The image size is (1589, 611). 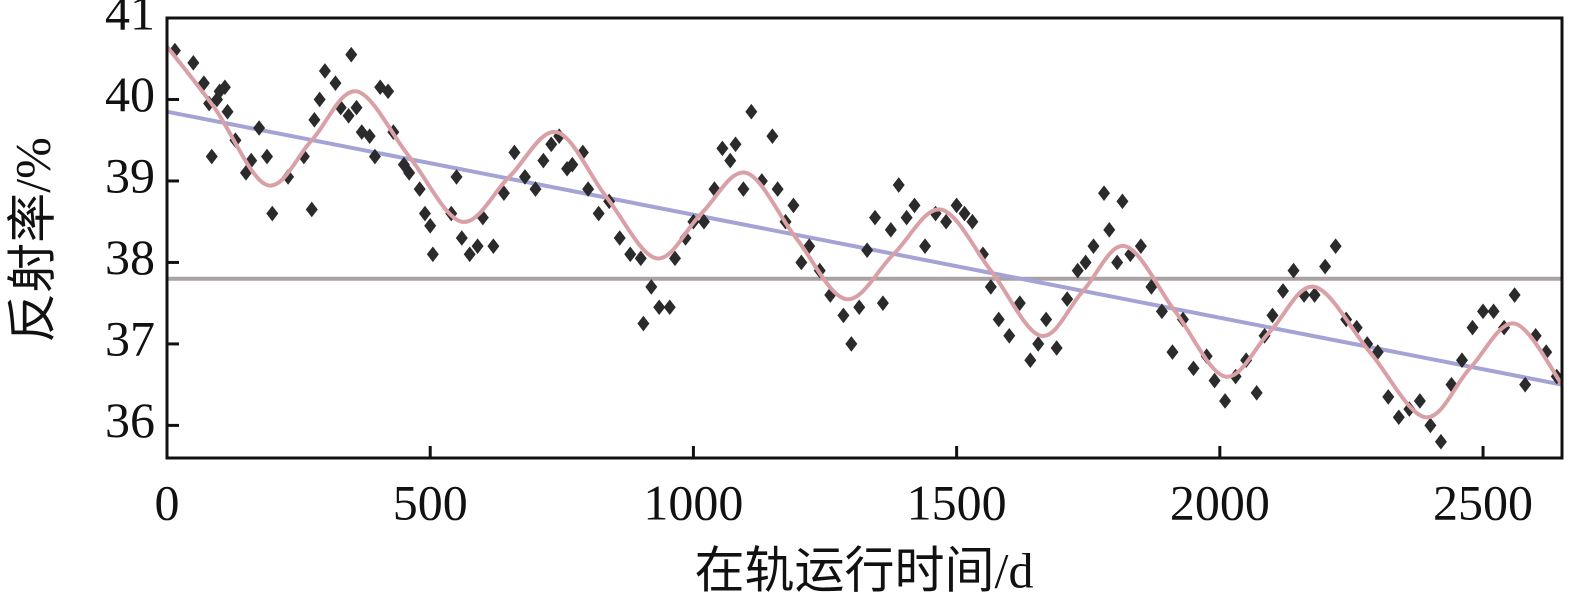 What do you see at coordinates (130, 338) in the screenshot?
I see `y-tick-label: 37` at bounding box center [130, 338].